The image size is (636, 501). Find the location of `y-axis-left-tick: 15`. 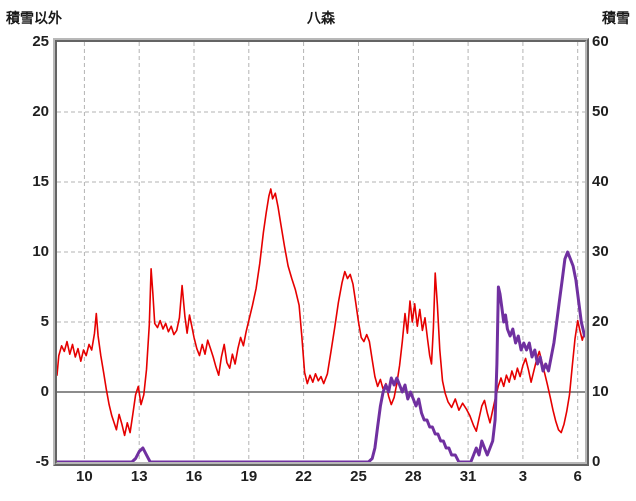

y-axis-left-tick: 15 is located at coordinates (40, 181).